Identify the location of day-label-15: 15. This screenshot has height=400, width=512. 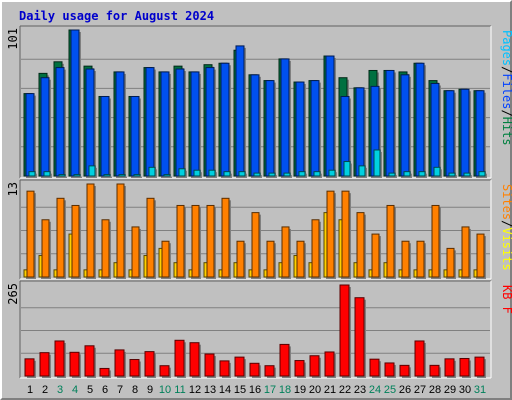
(240, 390).